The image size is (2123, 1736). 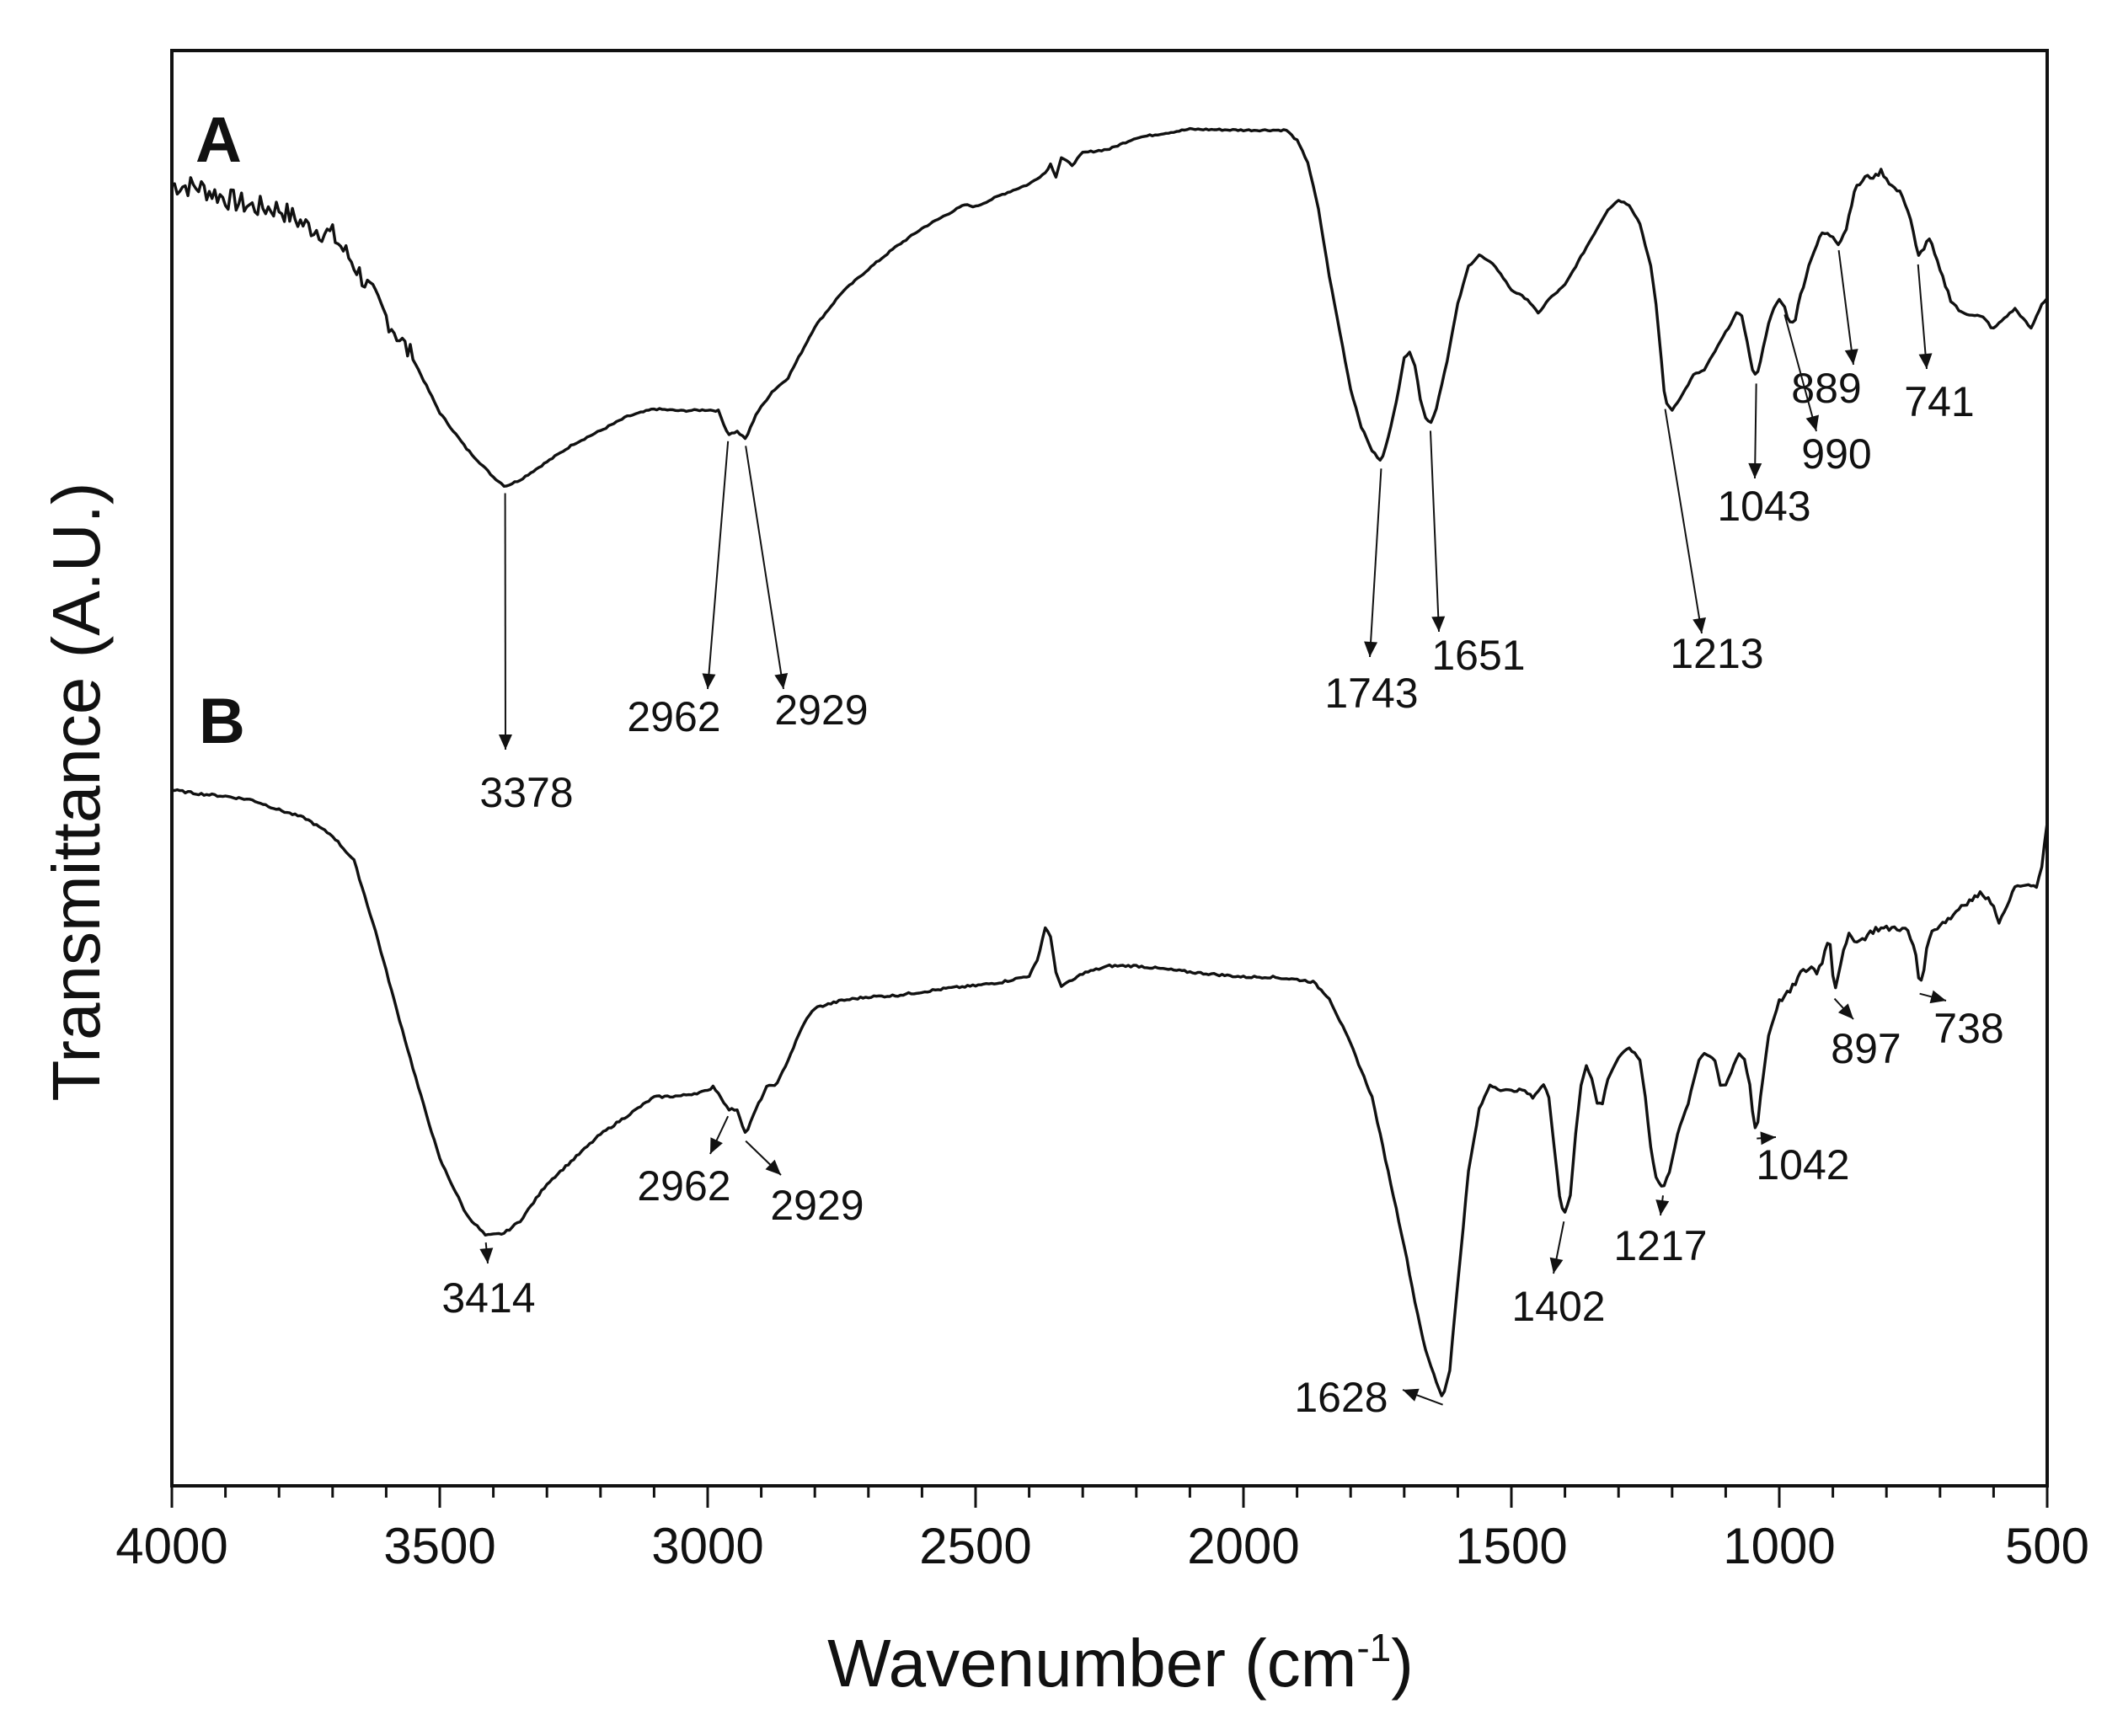 What do you see at coordinates (1243, 1546) in the screenshot?
I see `x-tick-label: 2000` at bounding box center [1243, 1546].